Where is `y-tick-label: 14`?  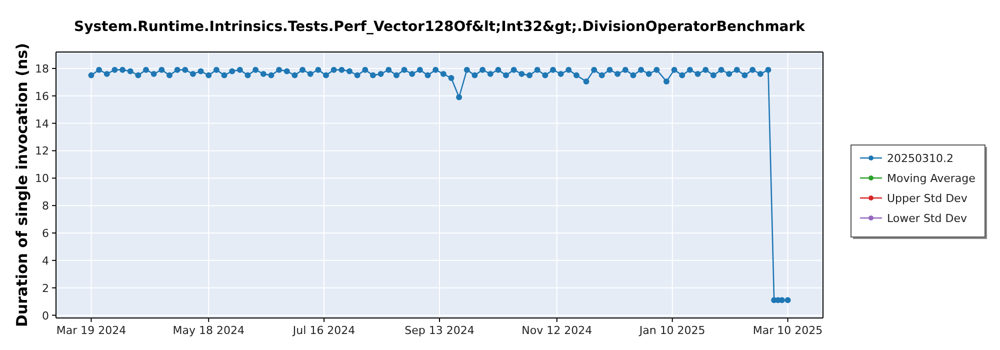 y-tick-label: 14 is located at coordinates (42, 123).